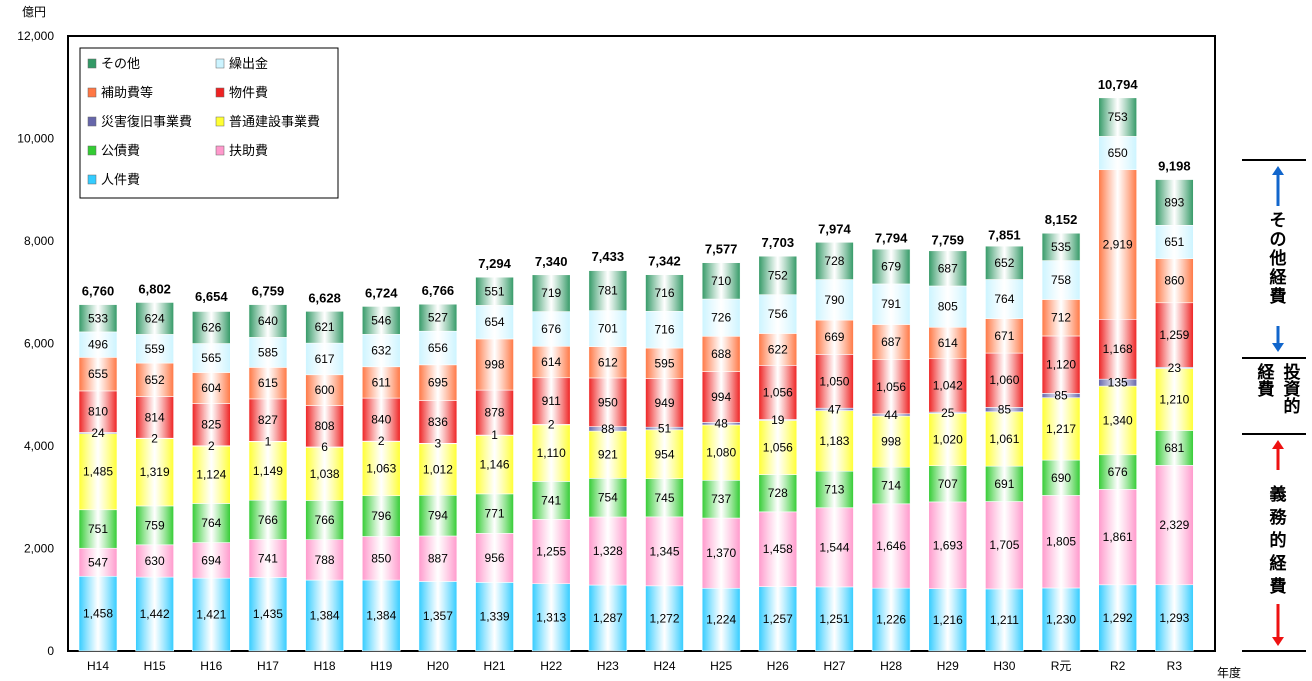 The image size is (1312, 681). I want to click on segment-value-label: 687, so click(948, 268).